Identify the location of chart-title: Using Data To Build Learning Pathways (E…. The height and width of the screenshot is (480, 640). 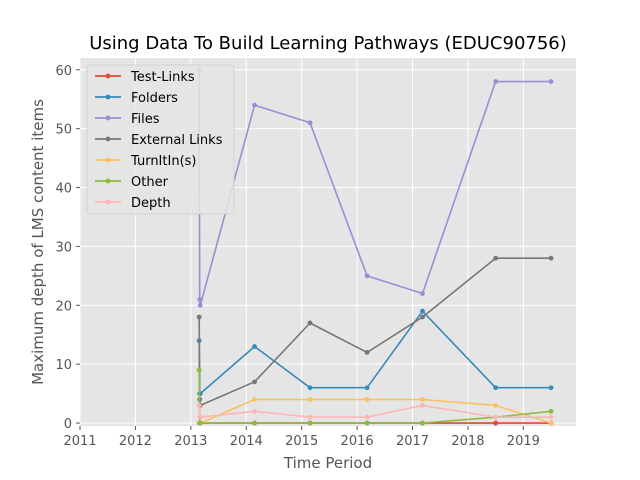
(328, 43).